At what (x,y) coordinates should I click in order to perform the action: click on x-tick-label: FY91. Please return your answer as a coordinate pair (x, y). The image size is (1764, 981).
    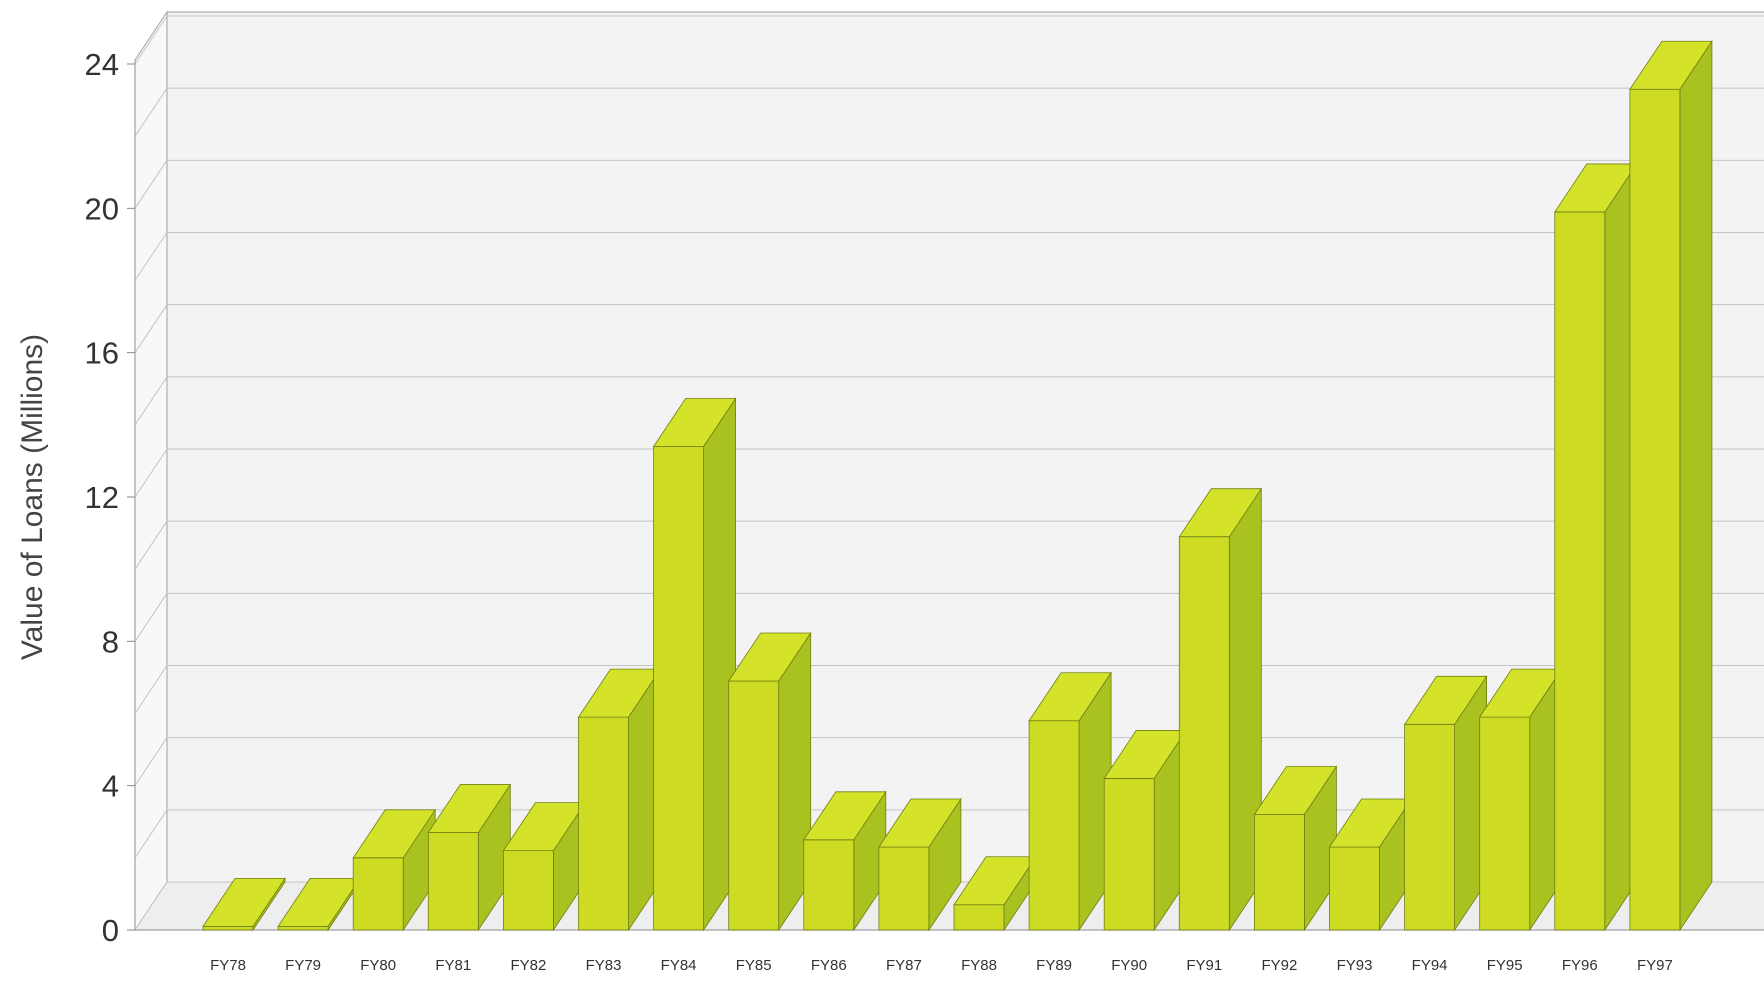
    Looking at the image, I should click on (1204, 965).